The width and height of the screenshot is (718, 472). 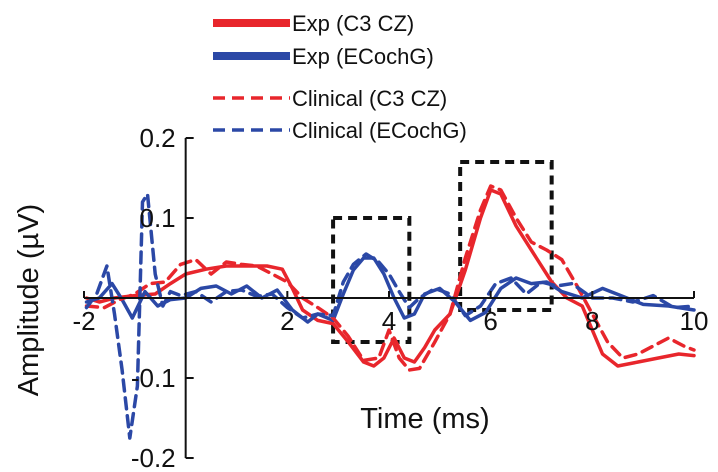 I want to click on y-tick-label: -0.2, so click(x=153, y=457).